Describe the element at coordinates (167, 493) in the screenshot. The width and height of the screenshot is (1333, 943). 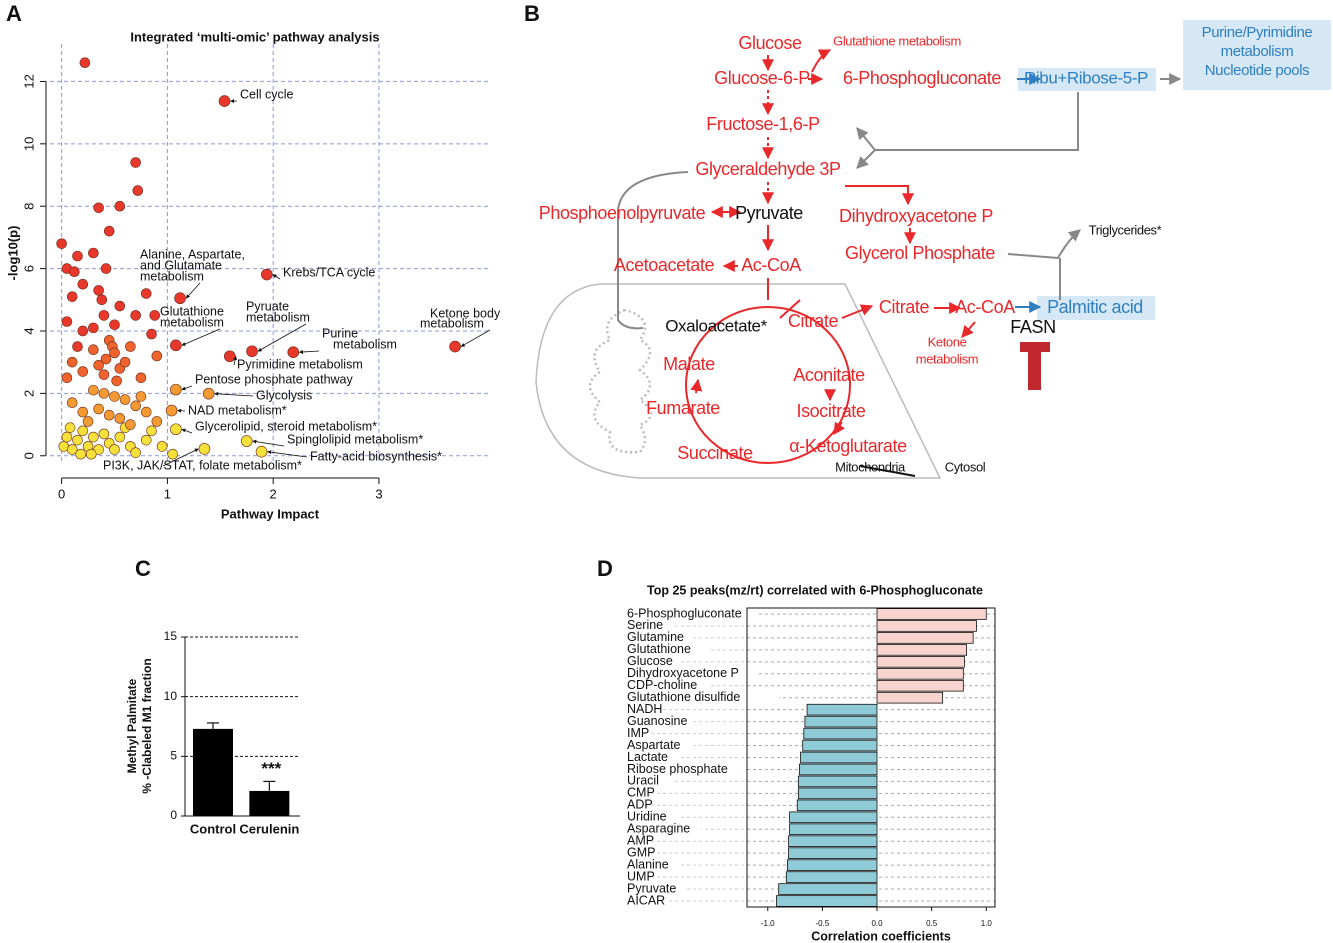
I see `x-tick-label: 1` at that location.